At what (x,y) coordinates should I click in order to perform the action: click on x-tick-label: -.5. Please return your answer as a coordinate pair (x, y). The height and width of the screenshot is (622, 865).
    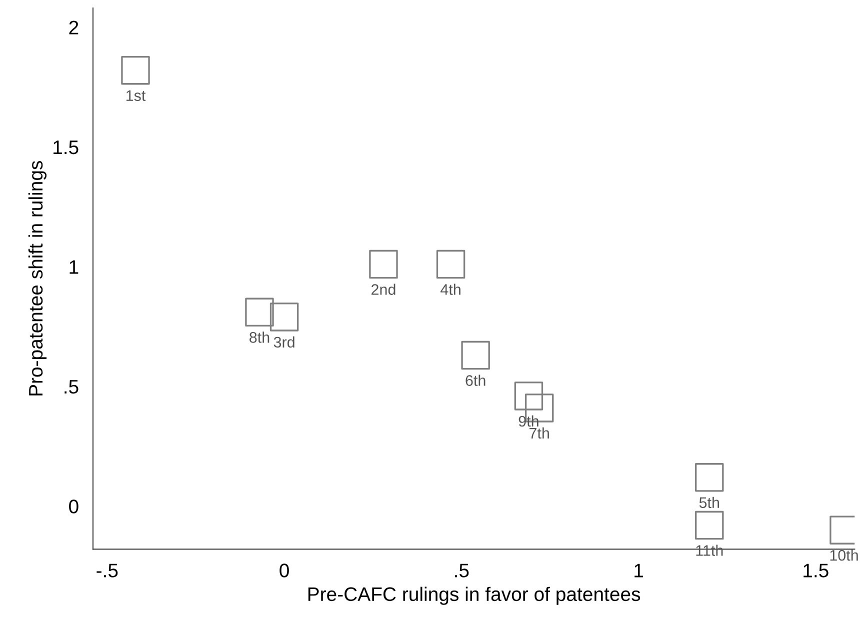
    Looking at the image, I should click on (107, 571).